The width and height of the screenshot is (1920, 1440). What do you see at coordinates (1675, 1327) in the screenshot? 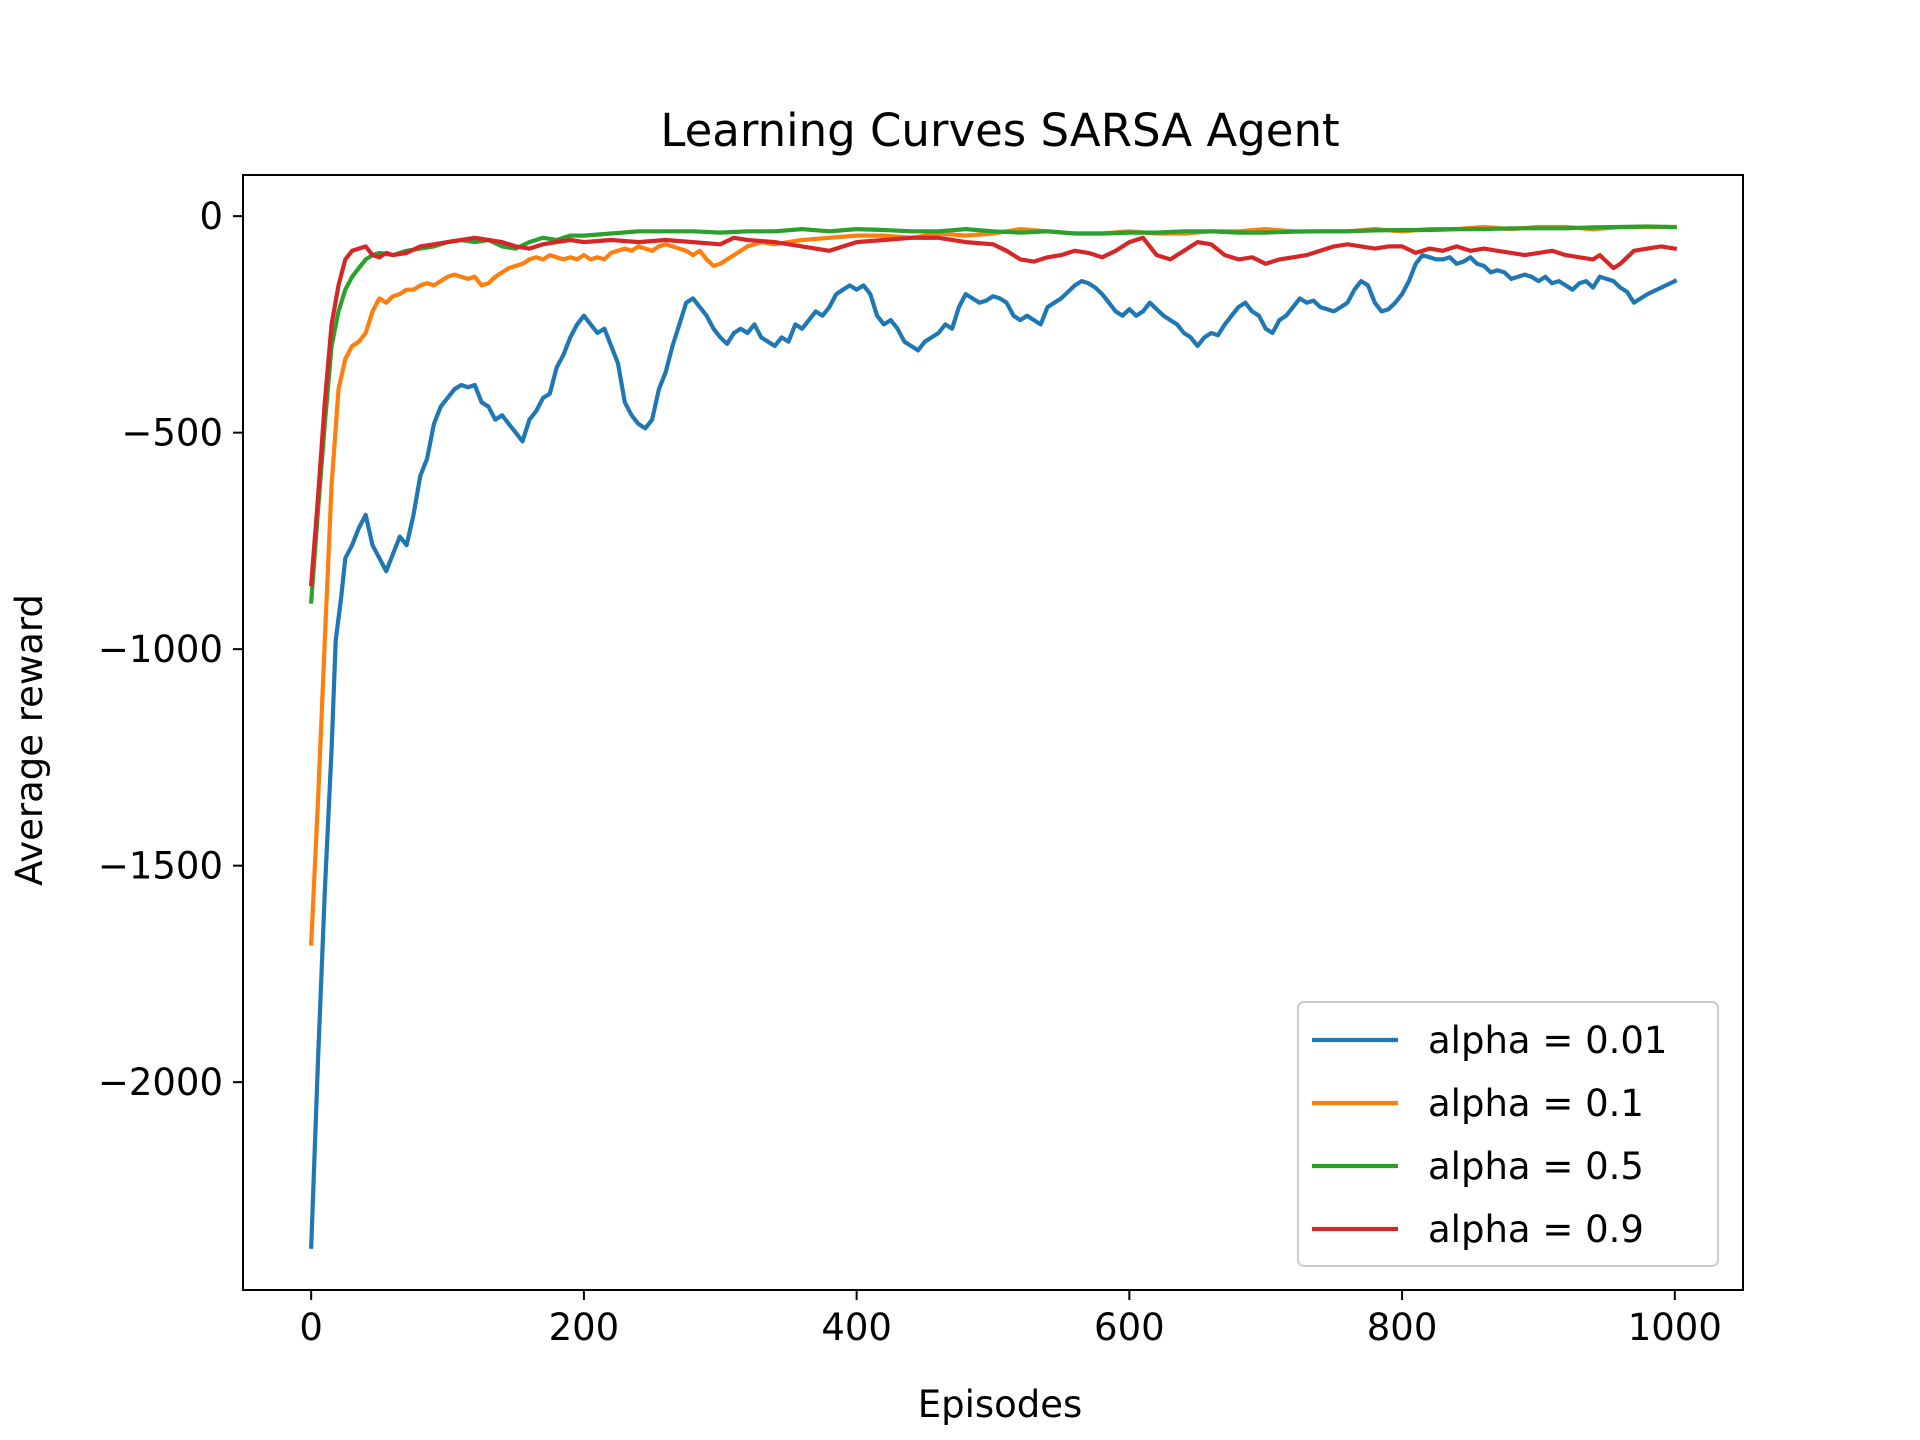
I see `x-tick-label: 1000` at bounding box center [1675, 1327].